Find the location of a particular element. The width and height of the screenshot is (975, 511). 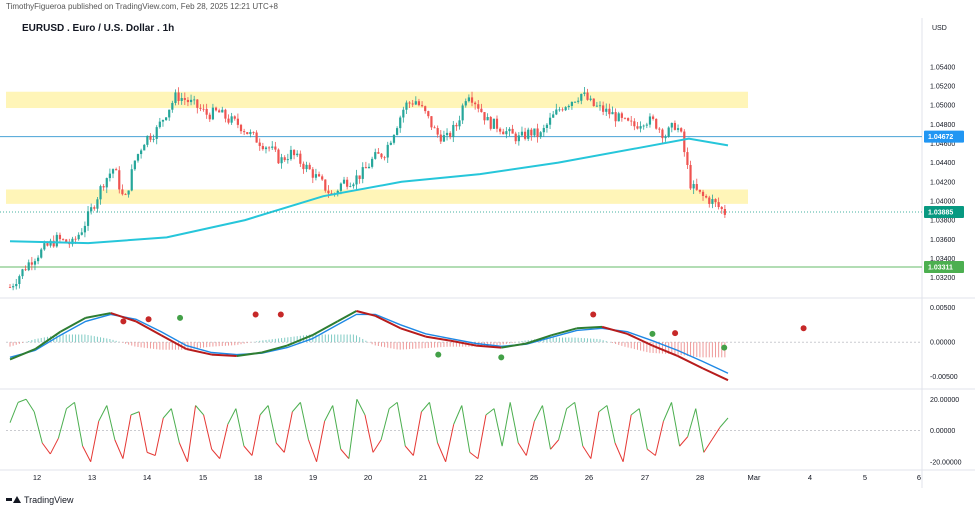

y-tick-label: 1.03200 is located at coordinates (942, 278).